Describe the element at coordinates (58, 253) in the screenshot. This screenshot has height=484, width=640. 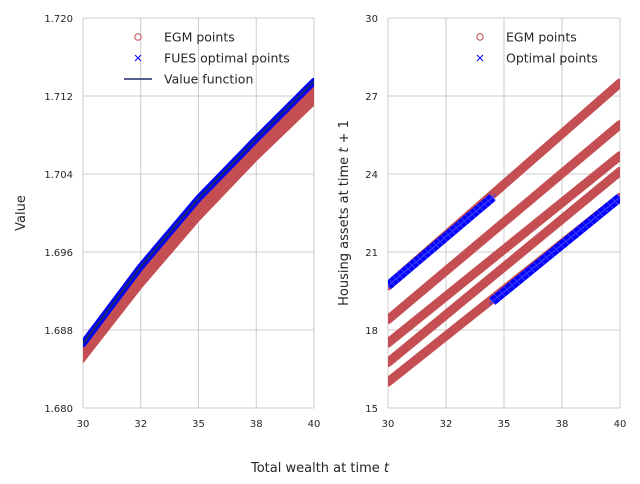
I see `y-tick-label: 1.696` at that location.